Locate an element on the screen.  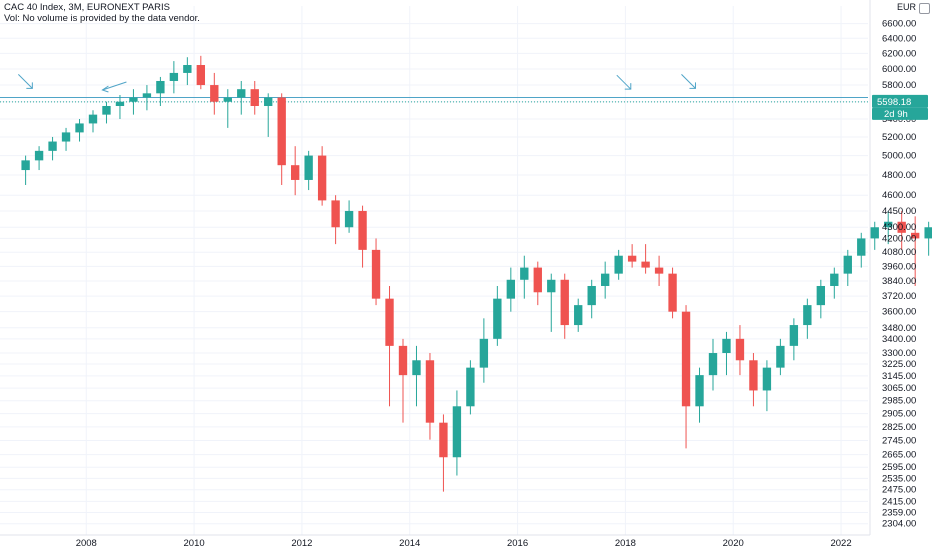
price-tick-label: 3400.00 is located at coordinates (899, 339).